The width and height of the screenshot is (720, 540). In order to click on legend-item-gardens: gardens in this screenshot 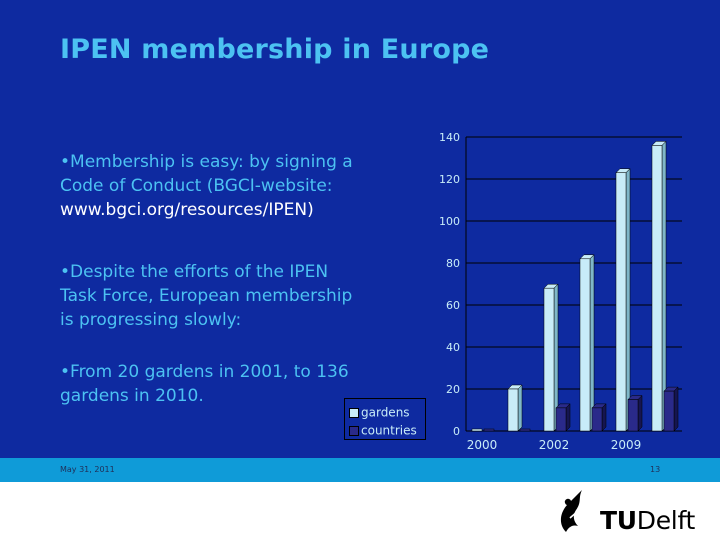, I will do `click(379, 411)`.